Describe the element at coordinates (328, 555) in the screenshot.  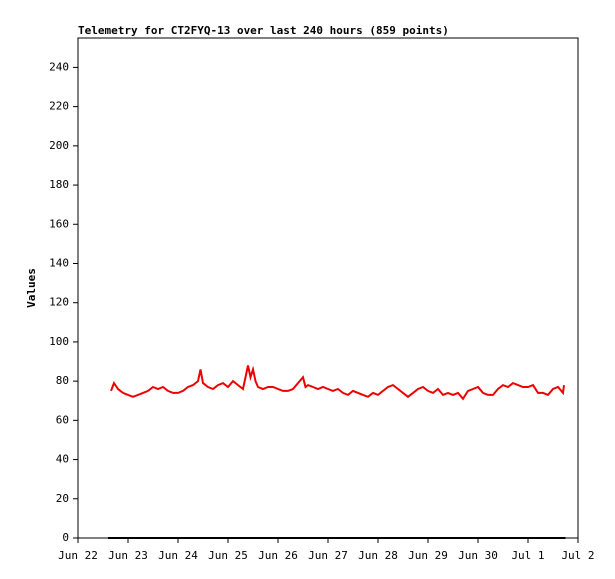
I see `x-tick-label: Jun 27` at that location.